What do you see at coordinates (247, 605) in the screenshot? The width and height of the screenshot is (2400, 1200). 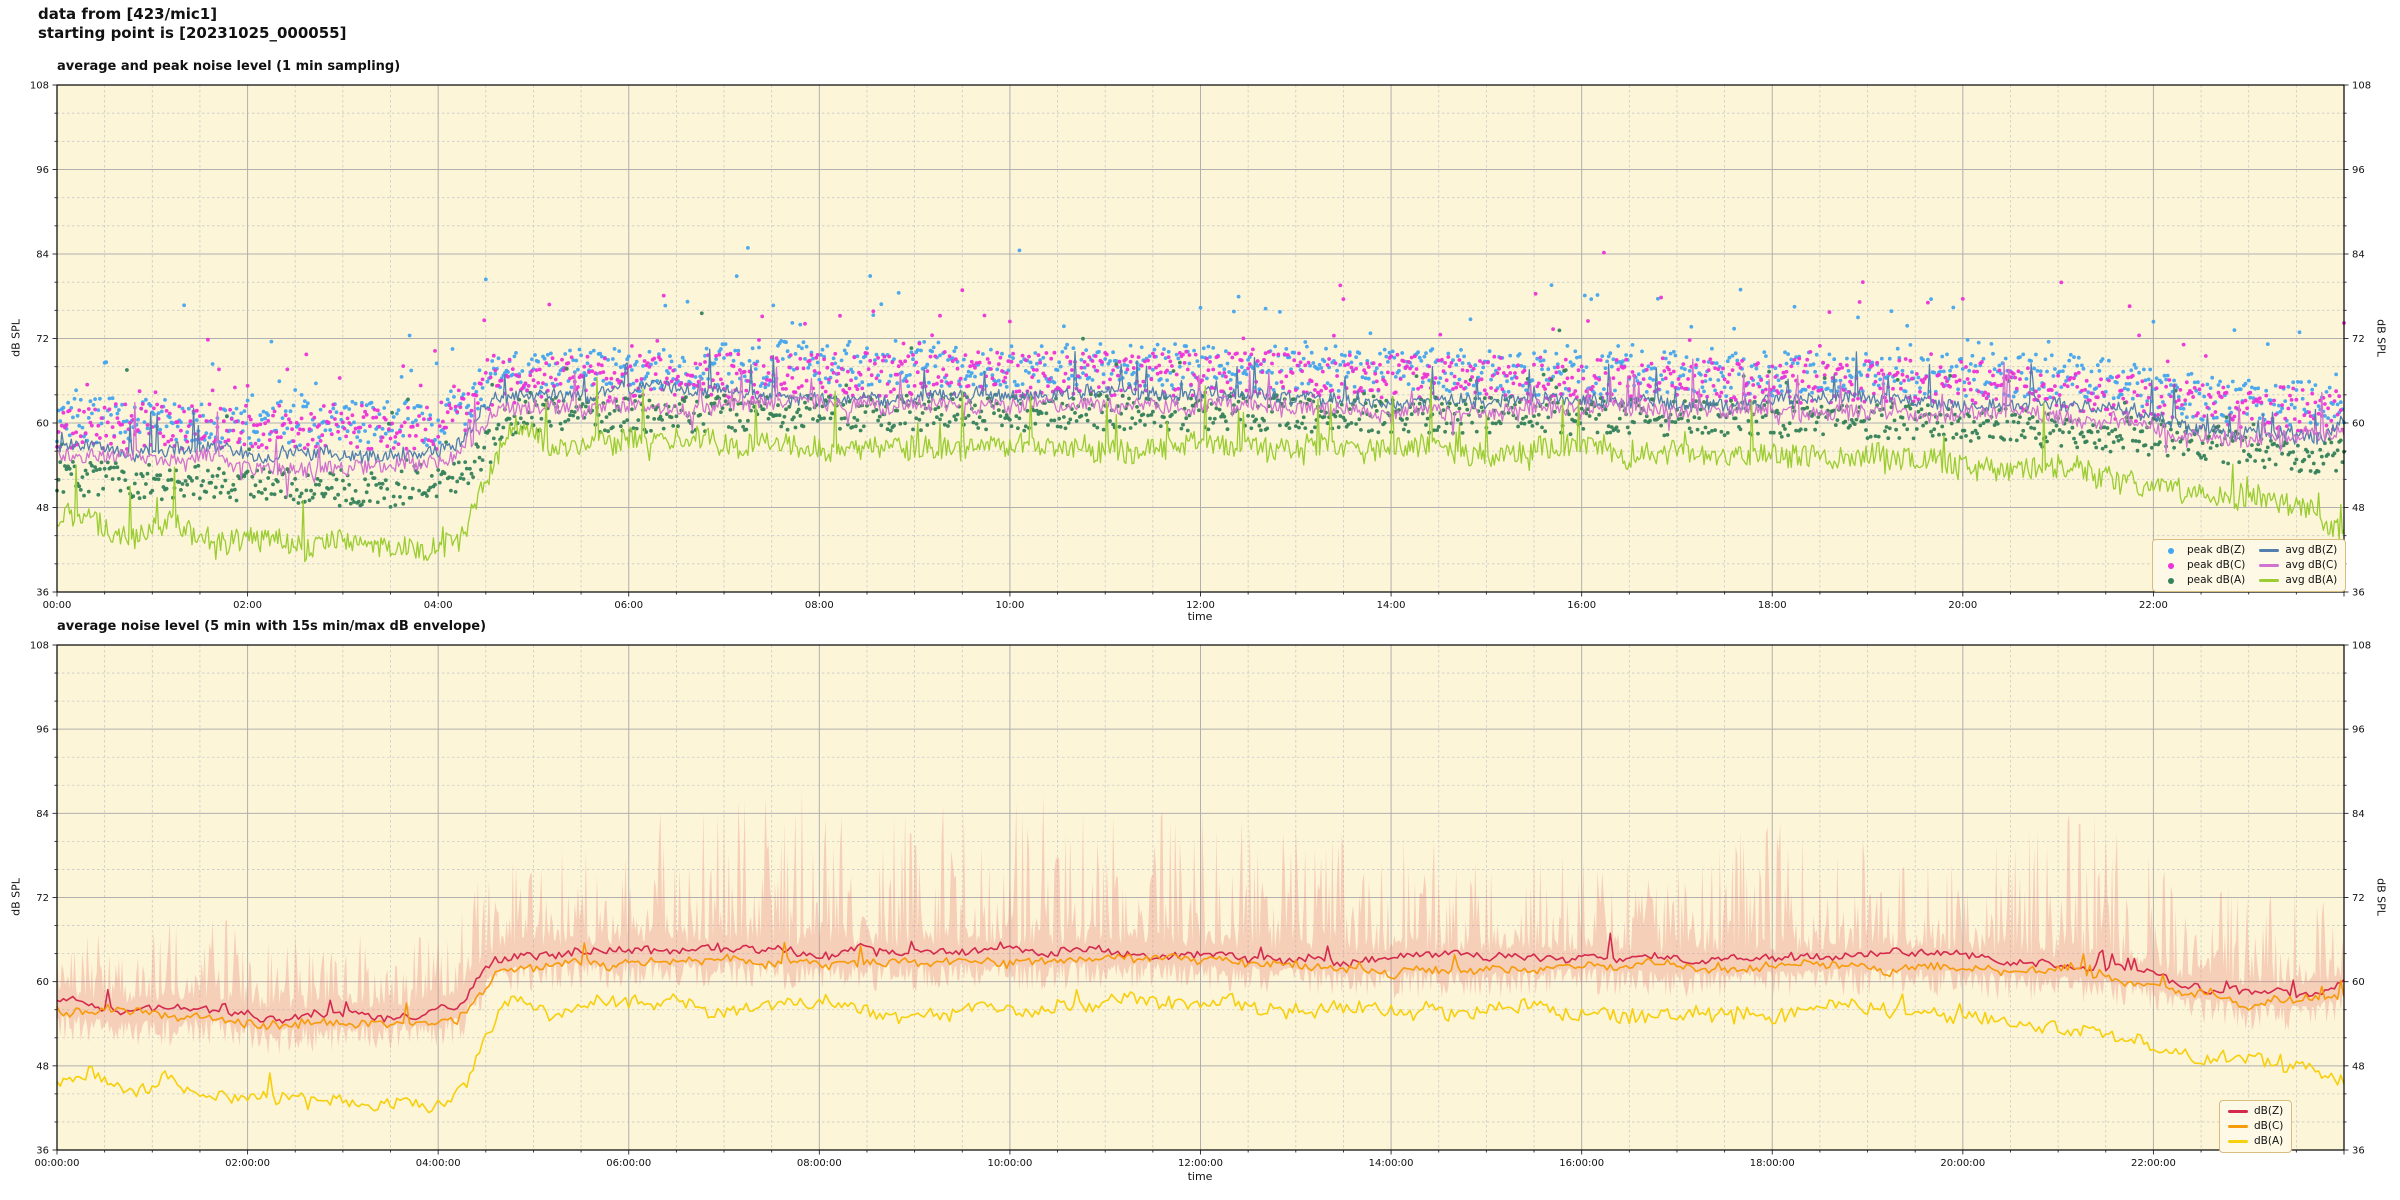 I see `x-tick-label: 02:00` at bounding box center [247, 605].